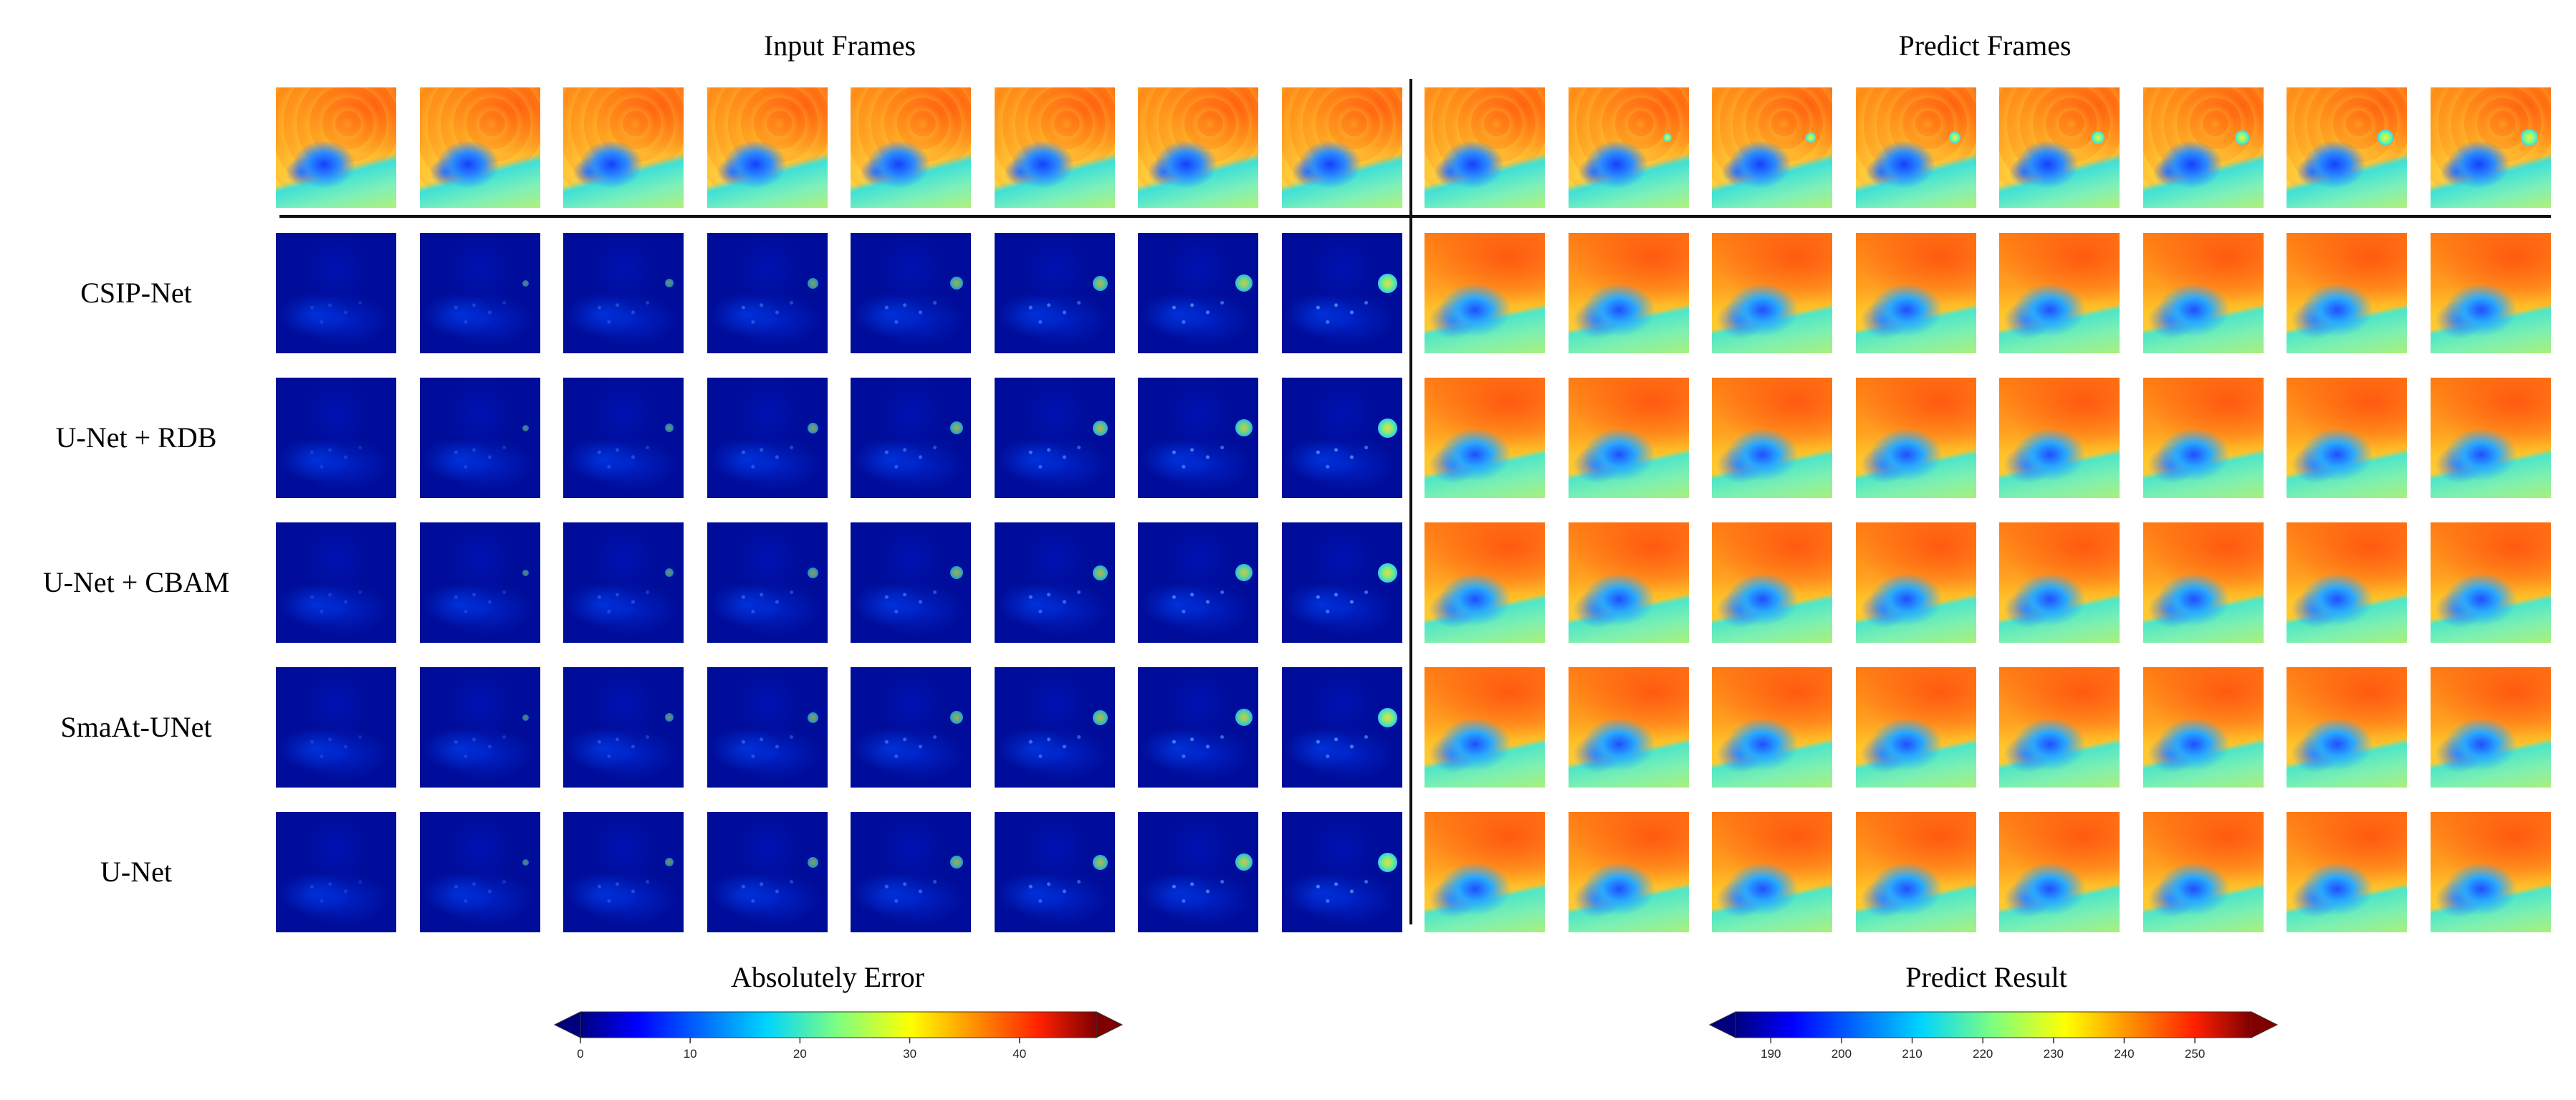 Image resolution: width=2576 pixels, height=1100 pixels. Describe the element at coordinates (1842, 1054) in the screenshot. I see `result-colorbar-tick-label: 200` at that location.